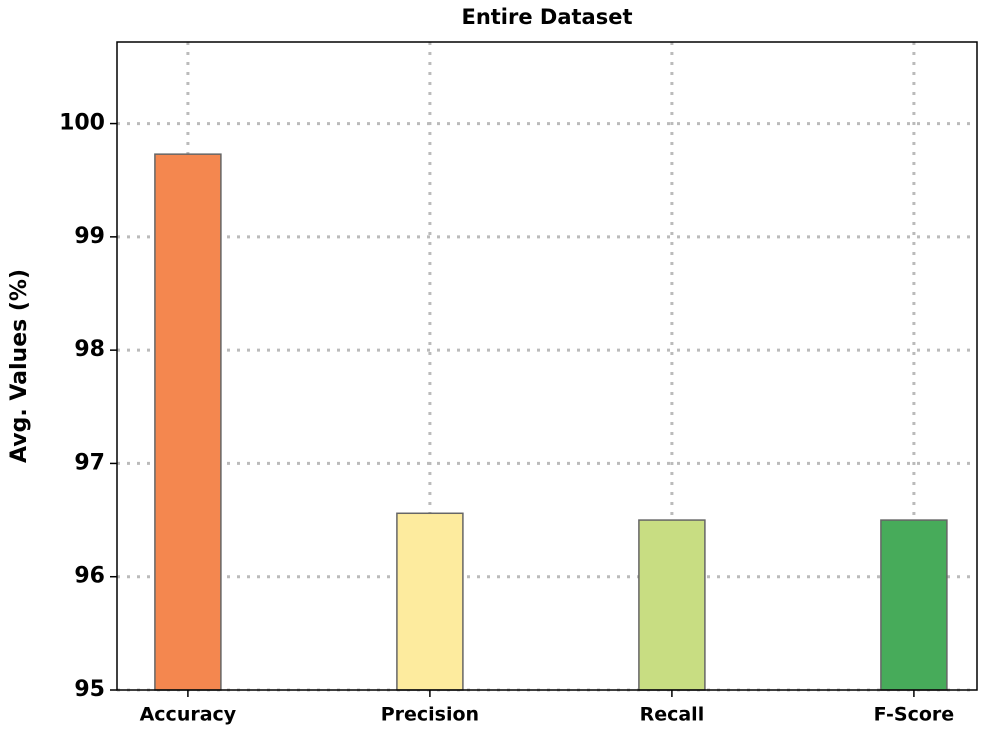 The image size is (995, 733). What do you see at coordinates (672, 715) in the screenshot?
I see `x-tick-label: Recall` at bounding box center [672, 715].